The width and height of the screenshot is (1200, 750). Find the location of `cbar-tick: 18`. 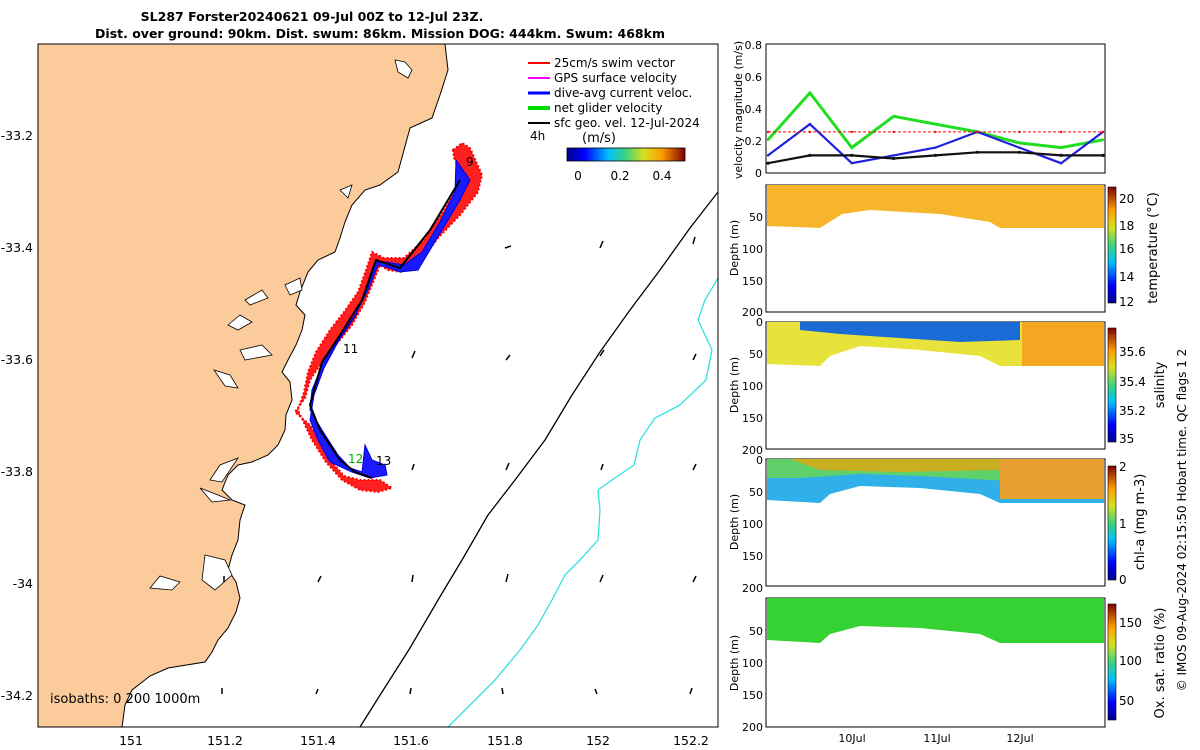

cbar-tick: 18 is located at coordinates (1126, 226).